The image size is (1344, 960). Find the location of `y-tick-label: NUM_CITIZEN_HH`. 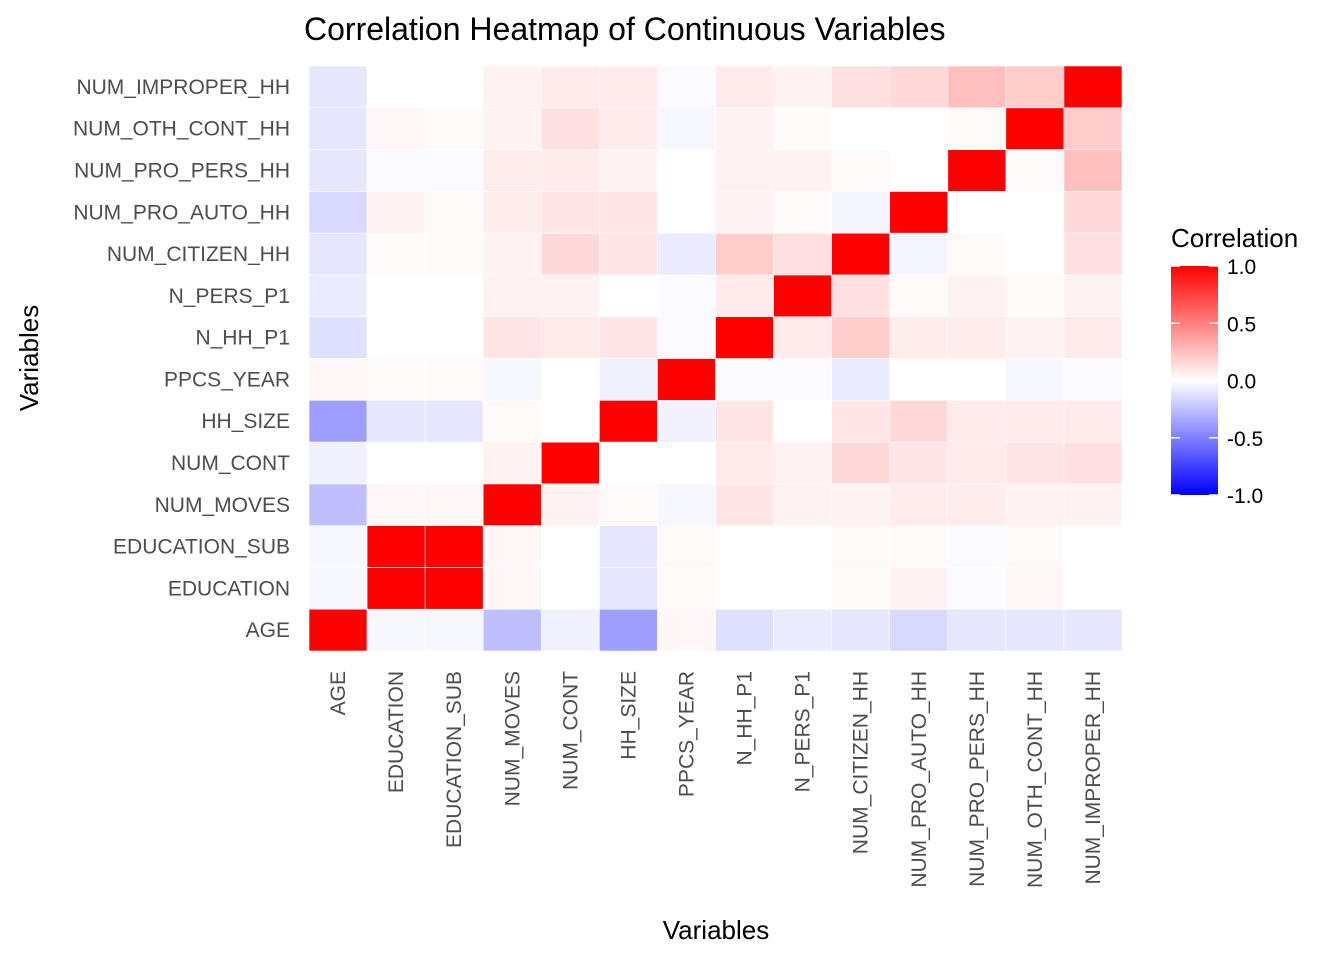

y-tick-label: NUM_CITIZEN_HH is located at coordinates (198, 254).